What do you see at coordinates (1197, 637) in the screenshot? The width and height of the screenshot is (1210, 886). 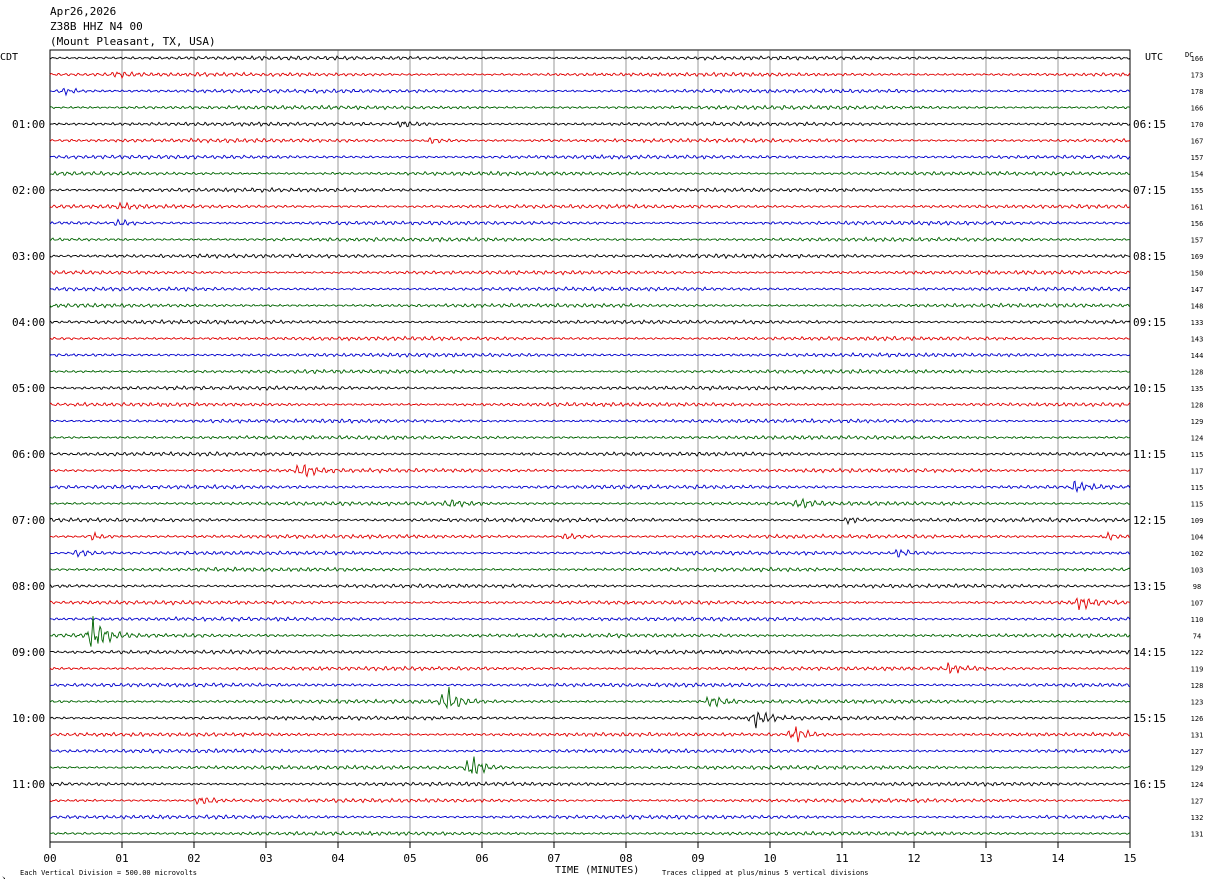 I see `dc-offset-label: 74` at bounding box center [1197, 637].